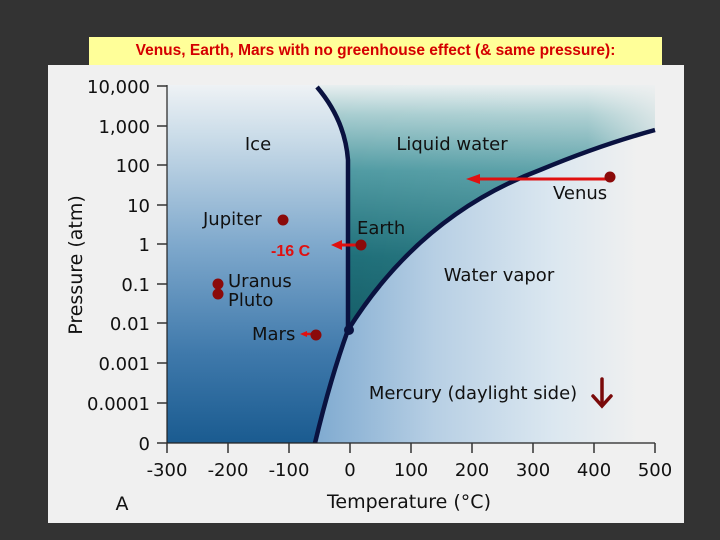 This screenshot has width=720, height=540. Describe the element at coordinates (349, 330) in the screenshot. I see `triple-point` at that location.